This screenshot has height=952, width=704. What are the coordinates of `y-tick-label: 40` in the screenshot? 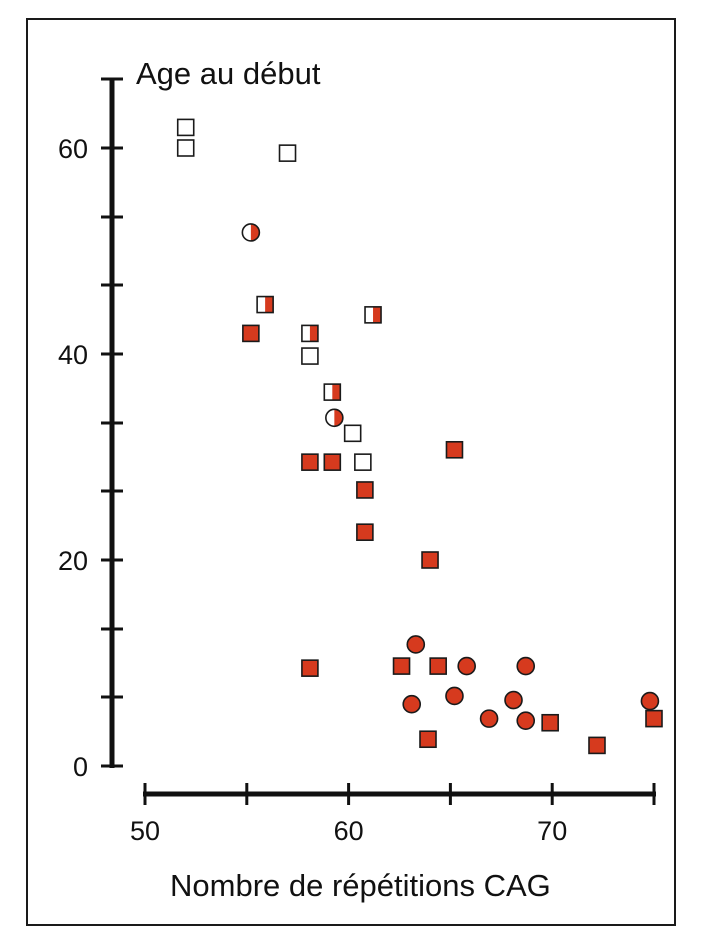 It's located at (73, 355).